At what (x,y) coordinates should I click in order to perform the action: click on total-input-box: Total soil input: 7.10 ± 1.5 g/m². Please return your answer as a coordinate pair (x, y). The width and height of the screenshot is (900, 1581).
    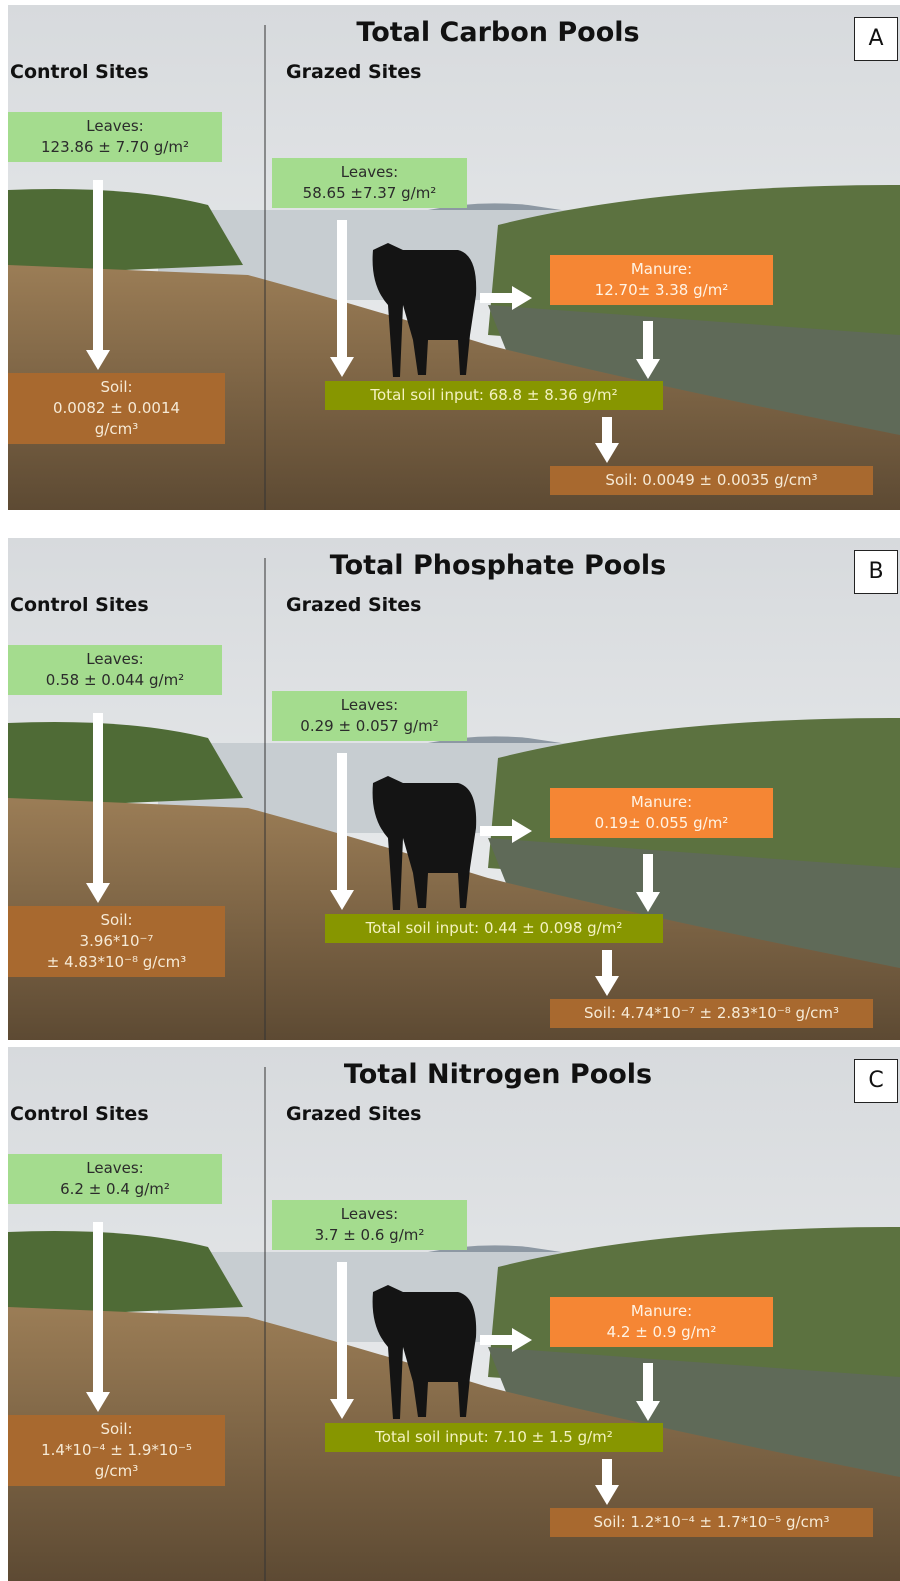
    Looking at the image, I should click on (494, 1437).